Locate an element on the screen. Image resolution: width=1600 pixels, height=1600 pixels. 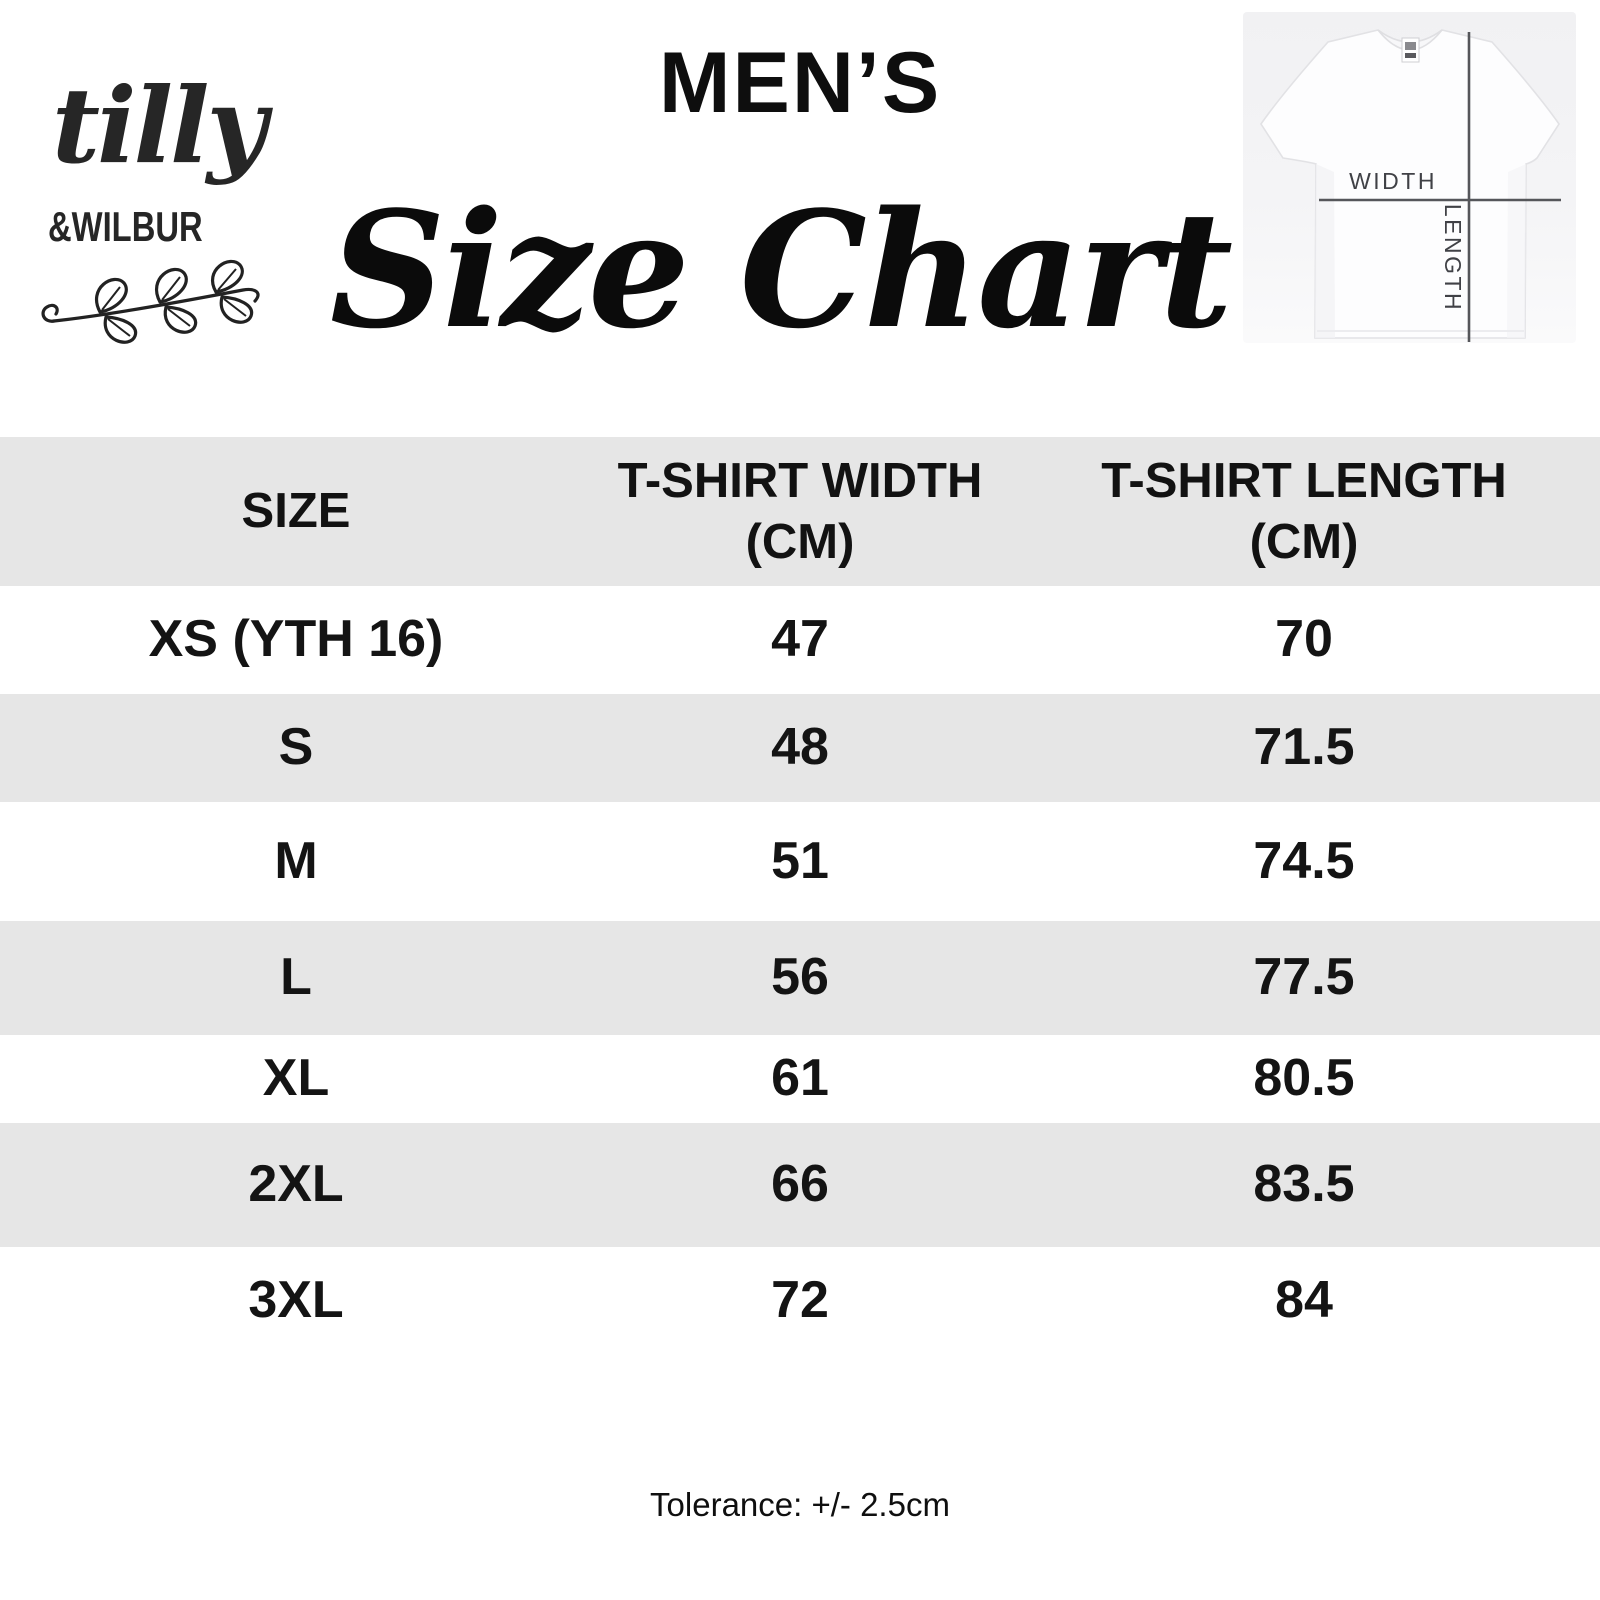
width-cell: 48 is located at coordinates (800, 747).